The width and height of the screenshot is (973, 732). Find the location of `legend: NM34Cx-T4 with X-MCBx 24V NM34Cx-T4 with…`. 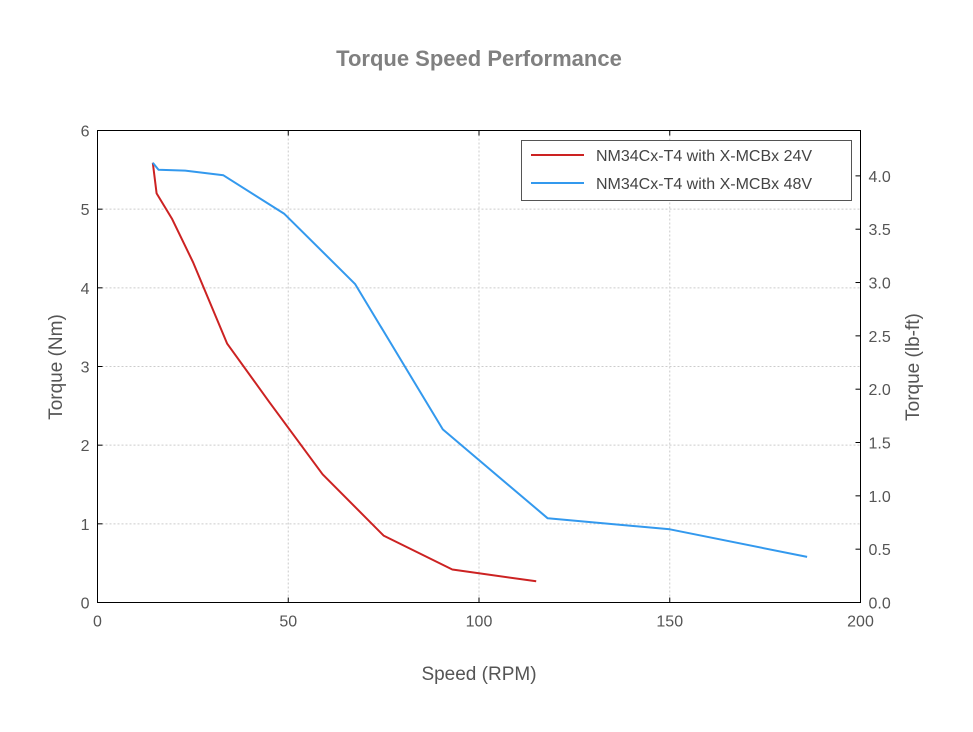

legend: NM34Cx-T4 with X-MCBx 24V NM34Cx-T4 with… is located at coordinates (686, 170).